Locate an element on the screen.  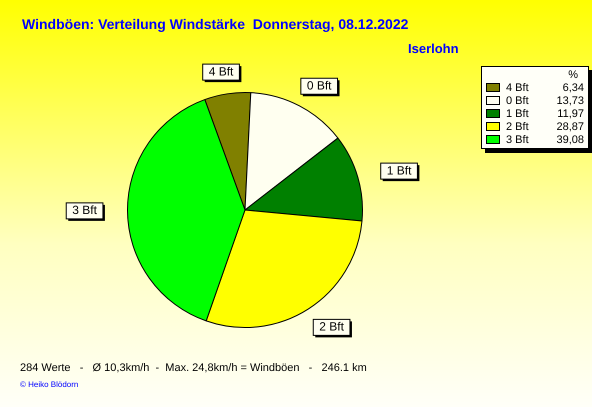
slice-label: 1 Bft is located at coordinates (399, 170).